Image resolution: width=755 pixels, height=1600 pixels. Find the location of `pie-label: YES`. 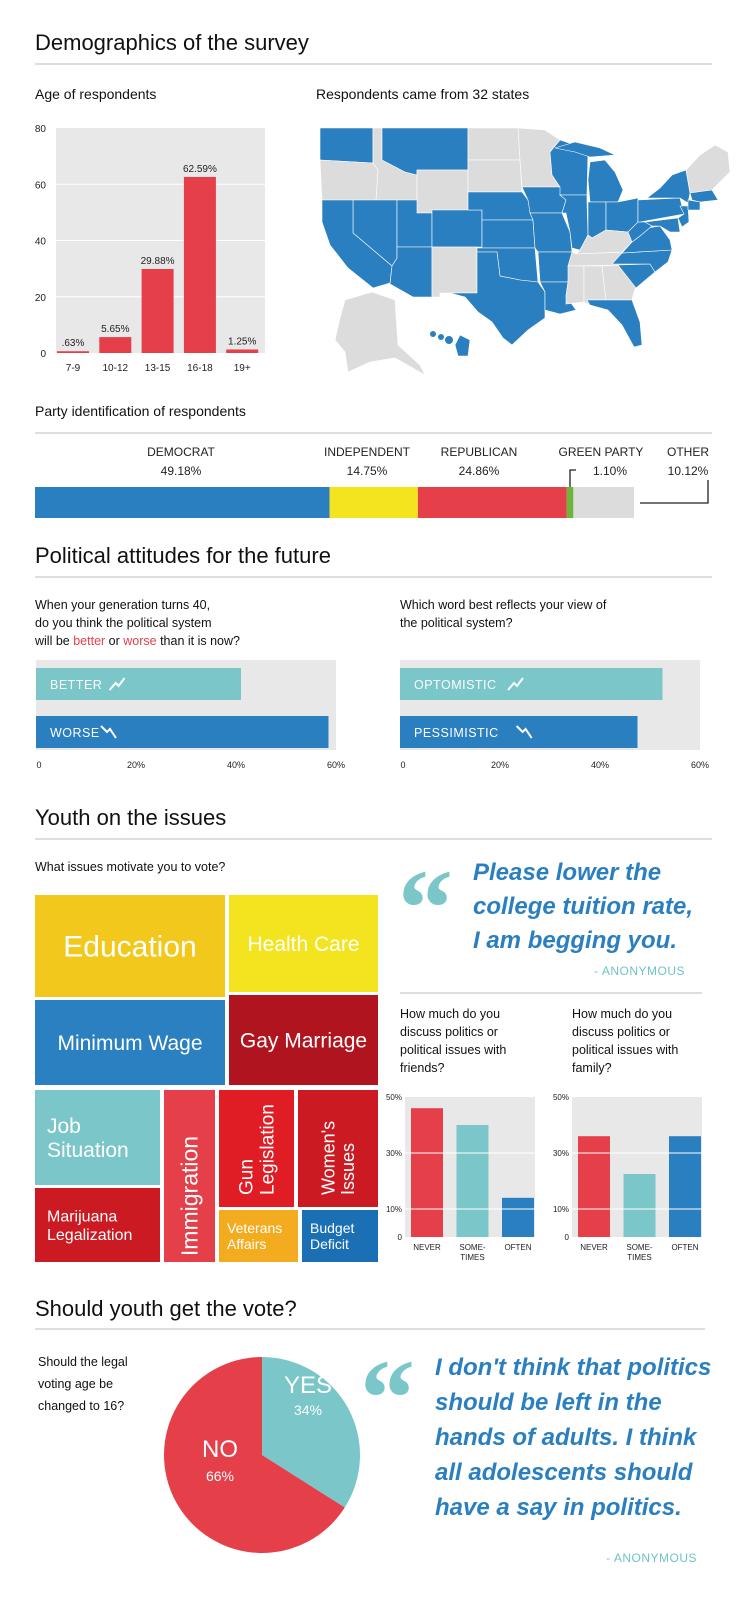

pie-label: YES is located at coordinates (308, 1385).